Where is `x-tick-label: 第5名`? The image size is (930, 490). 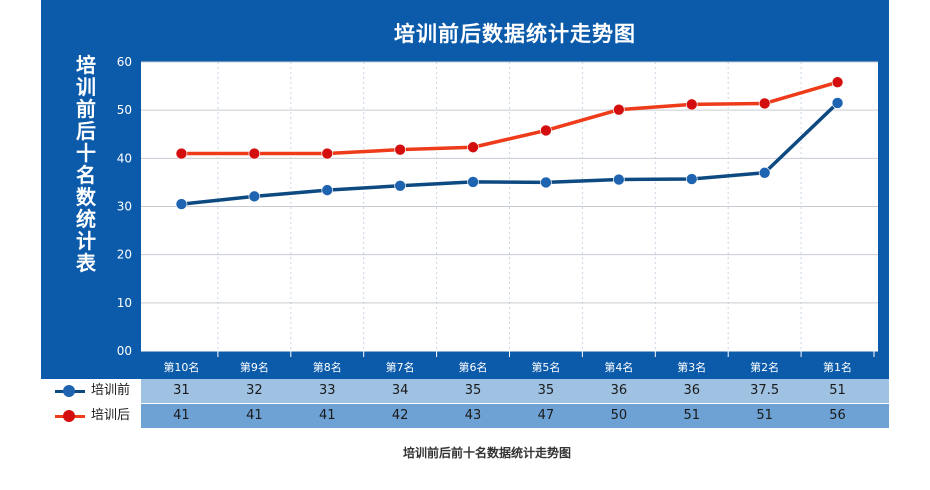 x-tick-label: 第5名 is located at coordinates (545, 367).